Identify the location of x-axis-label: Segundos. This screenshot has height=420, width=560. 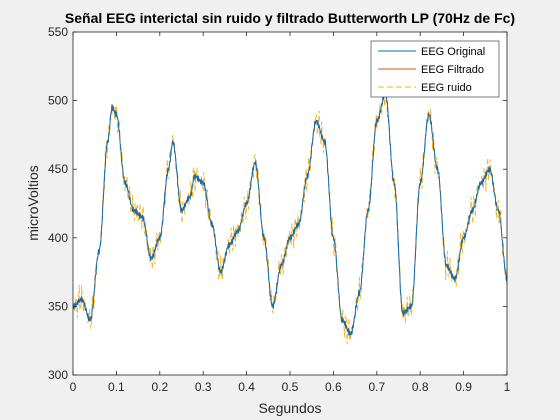
(289, 408).